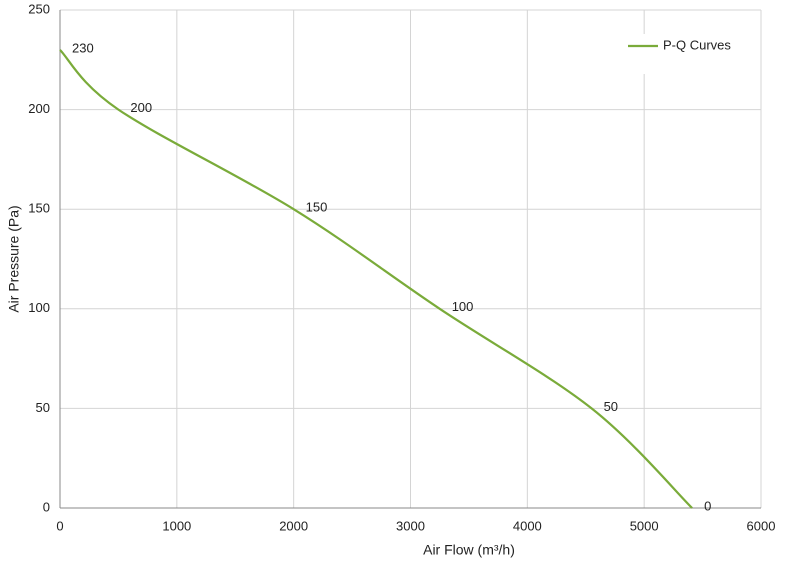 The image size is (792, 568). I want to click on y-tick-label: 0, so click(46, 506).